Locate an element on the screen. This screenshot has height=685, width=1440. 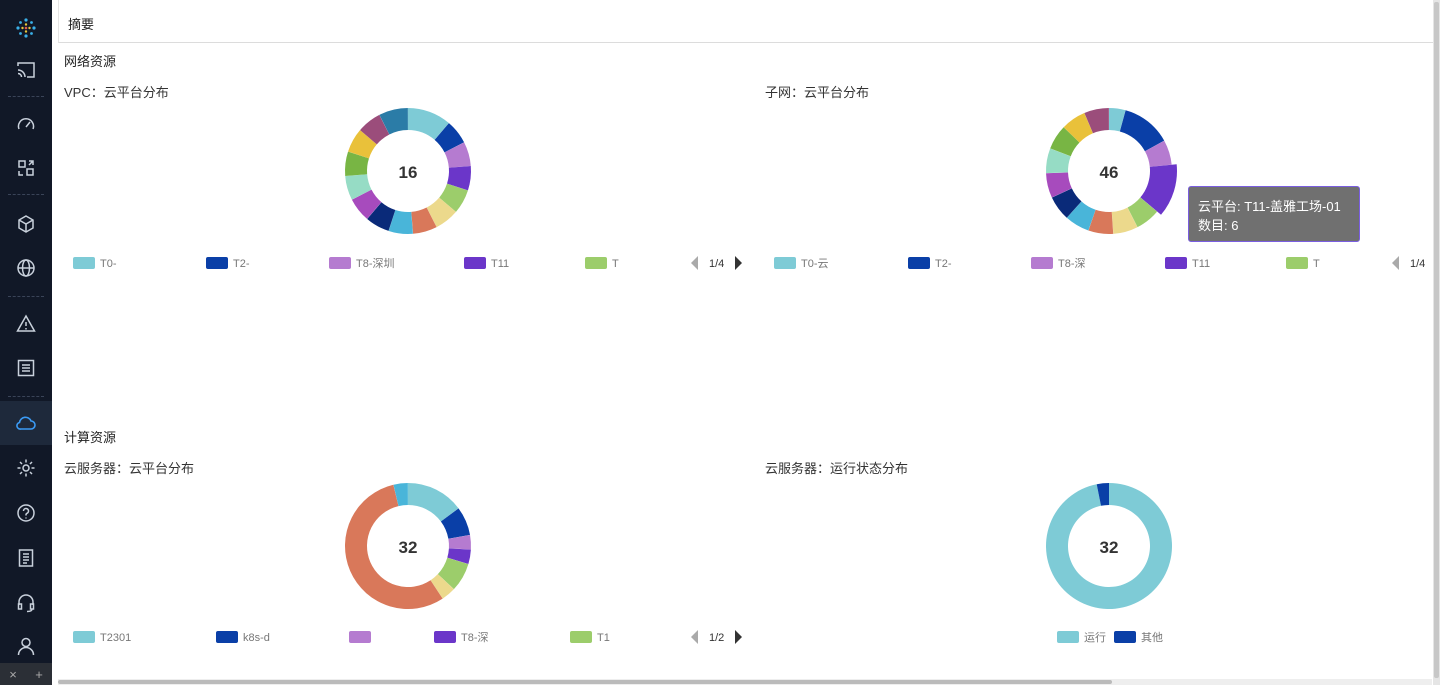
gear-icon is located at coordinates (26, 468).